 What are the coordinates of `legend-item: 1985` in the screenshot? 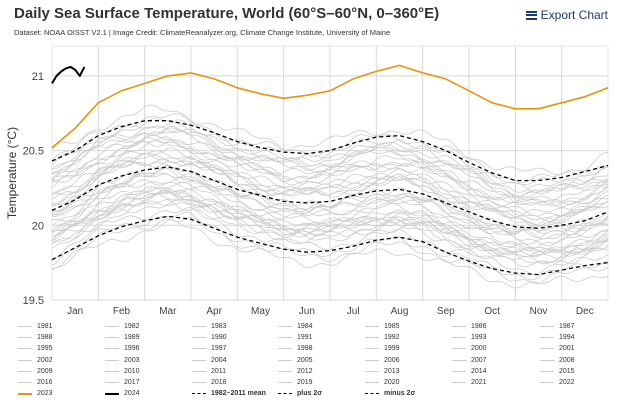 It's located at (382, 326).